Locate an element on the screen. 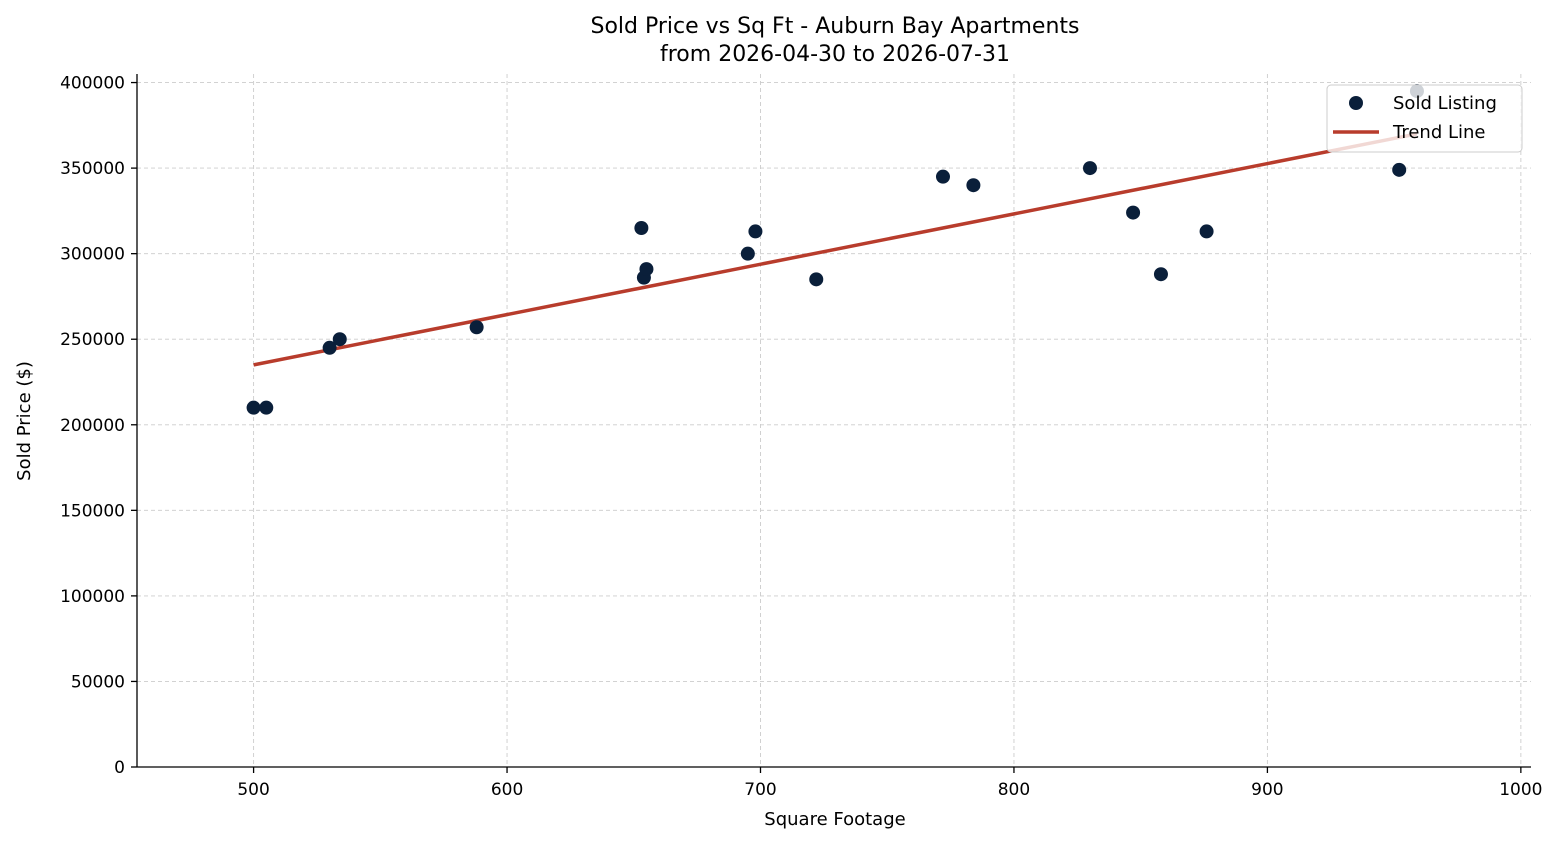 This screenshot has height=845, width=1562. chart-subtitle: from 2026-04-30 to 2026-07-31 is located at coordinates (835, 54).